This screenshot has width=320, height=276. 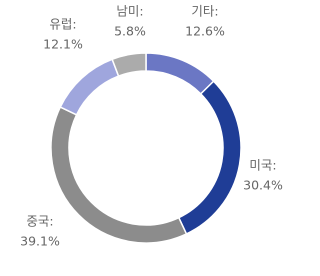 I want to click on value-label: 39.1%, so click(x=40, y=241).